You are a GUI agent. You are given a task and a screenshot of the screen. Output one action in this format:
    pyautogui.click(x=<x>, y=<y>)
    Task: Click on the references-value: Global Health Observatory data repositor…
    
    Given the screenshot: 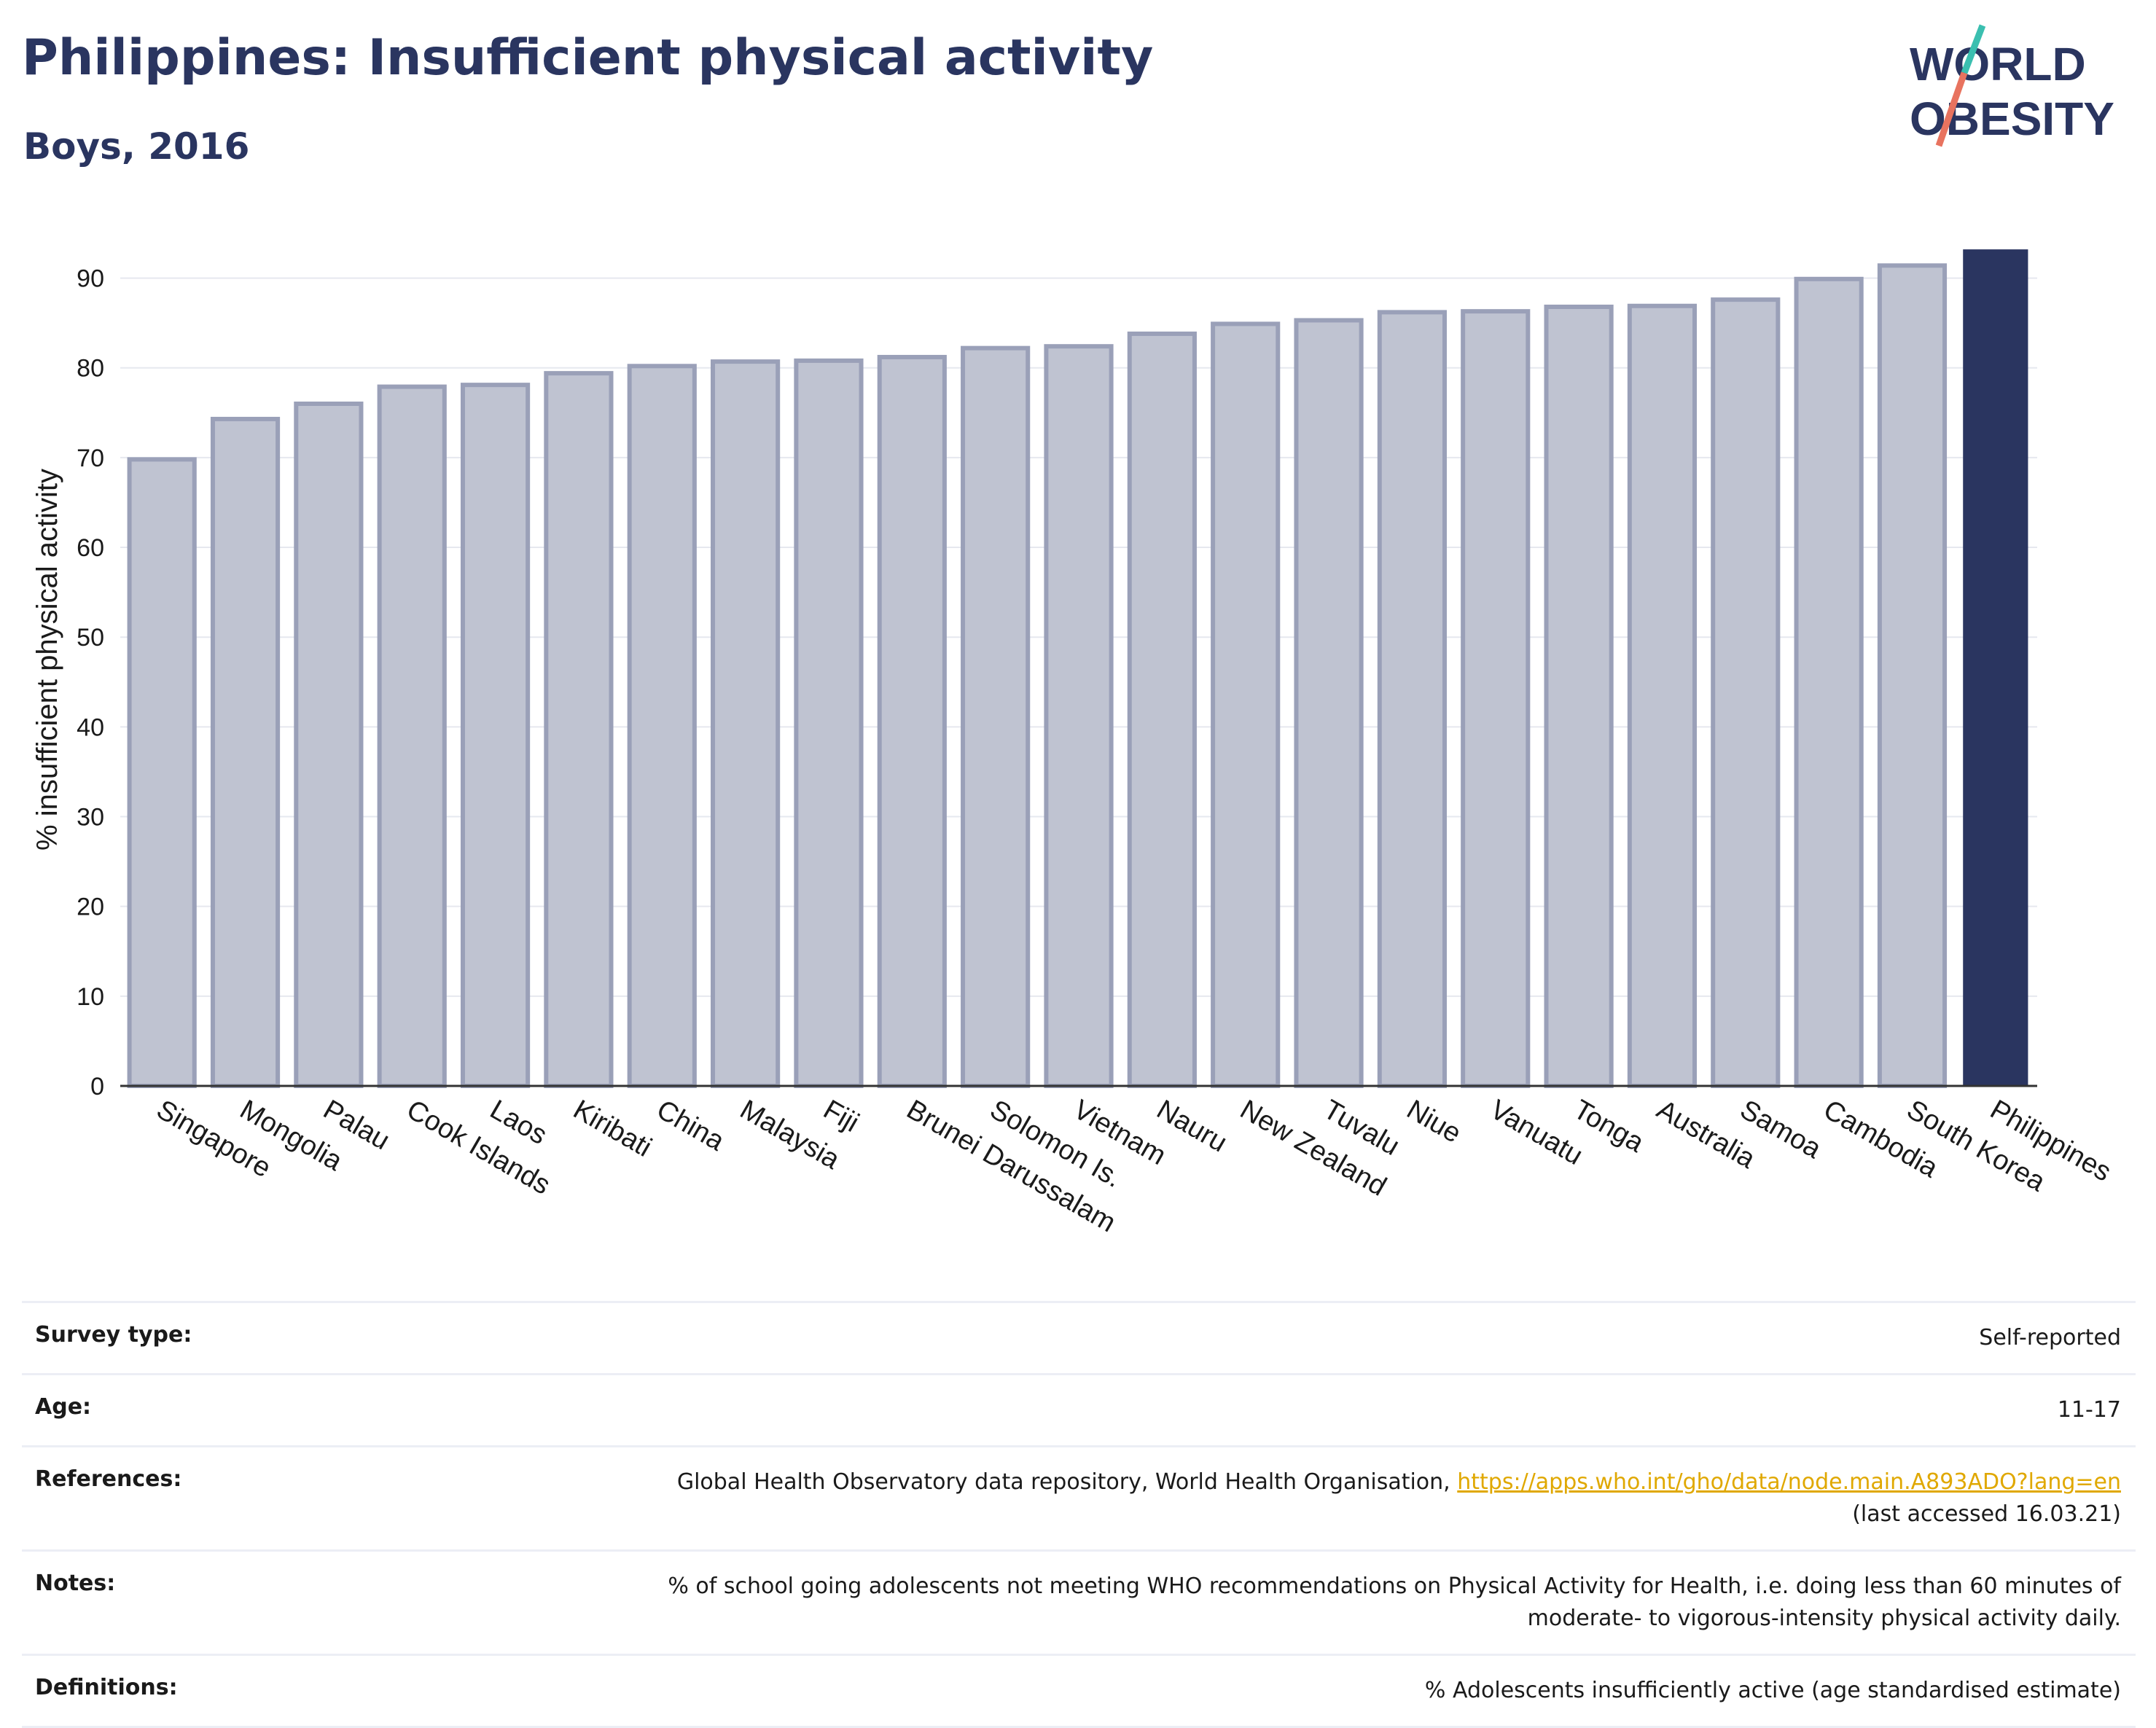 What is the action you would take?
    pyautogui.click(x=1195, y=1498)
    